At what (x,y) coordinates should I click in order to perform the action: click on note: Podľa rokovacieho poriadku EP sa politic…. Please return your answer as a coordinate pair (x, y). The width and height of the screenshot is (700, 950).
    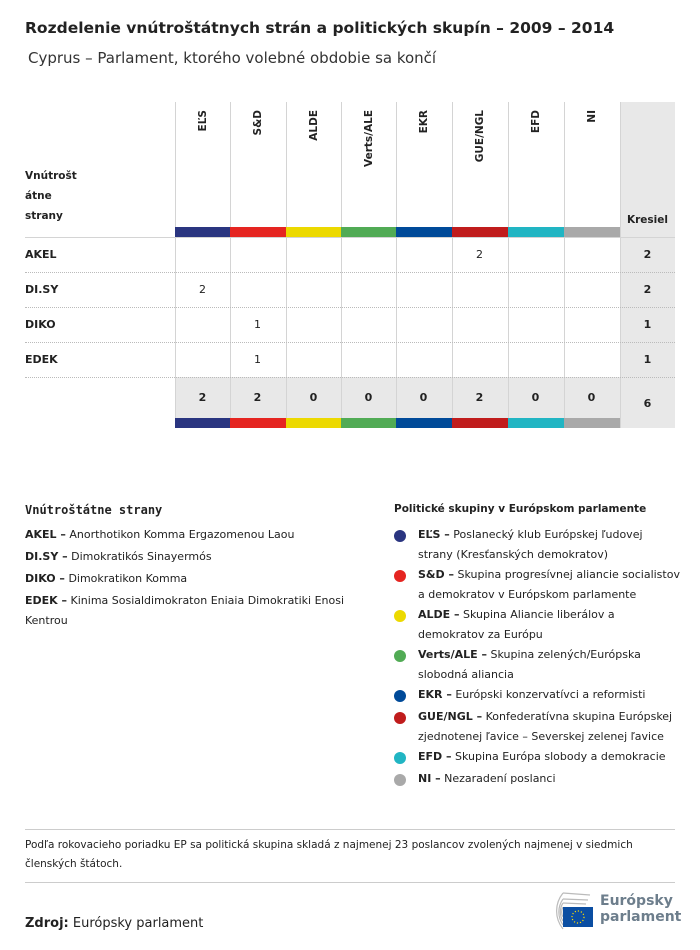
    Looking at the image, I should click on (329, 854).